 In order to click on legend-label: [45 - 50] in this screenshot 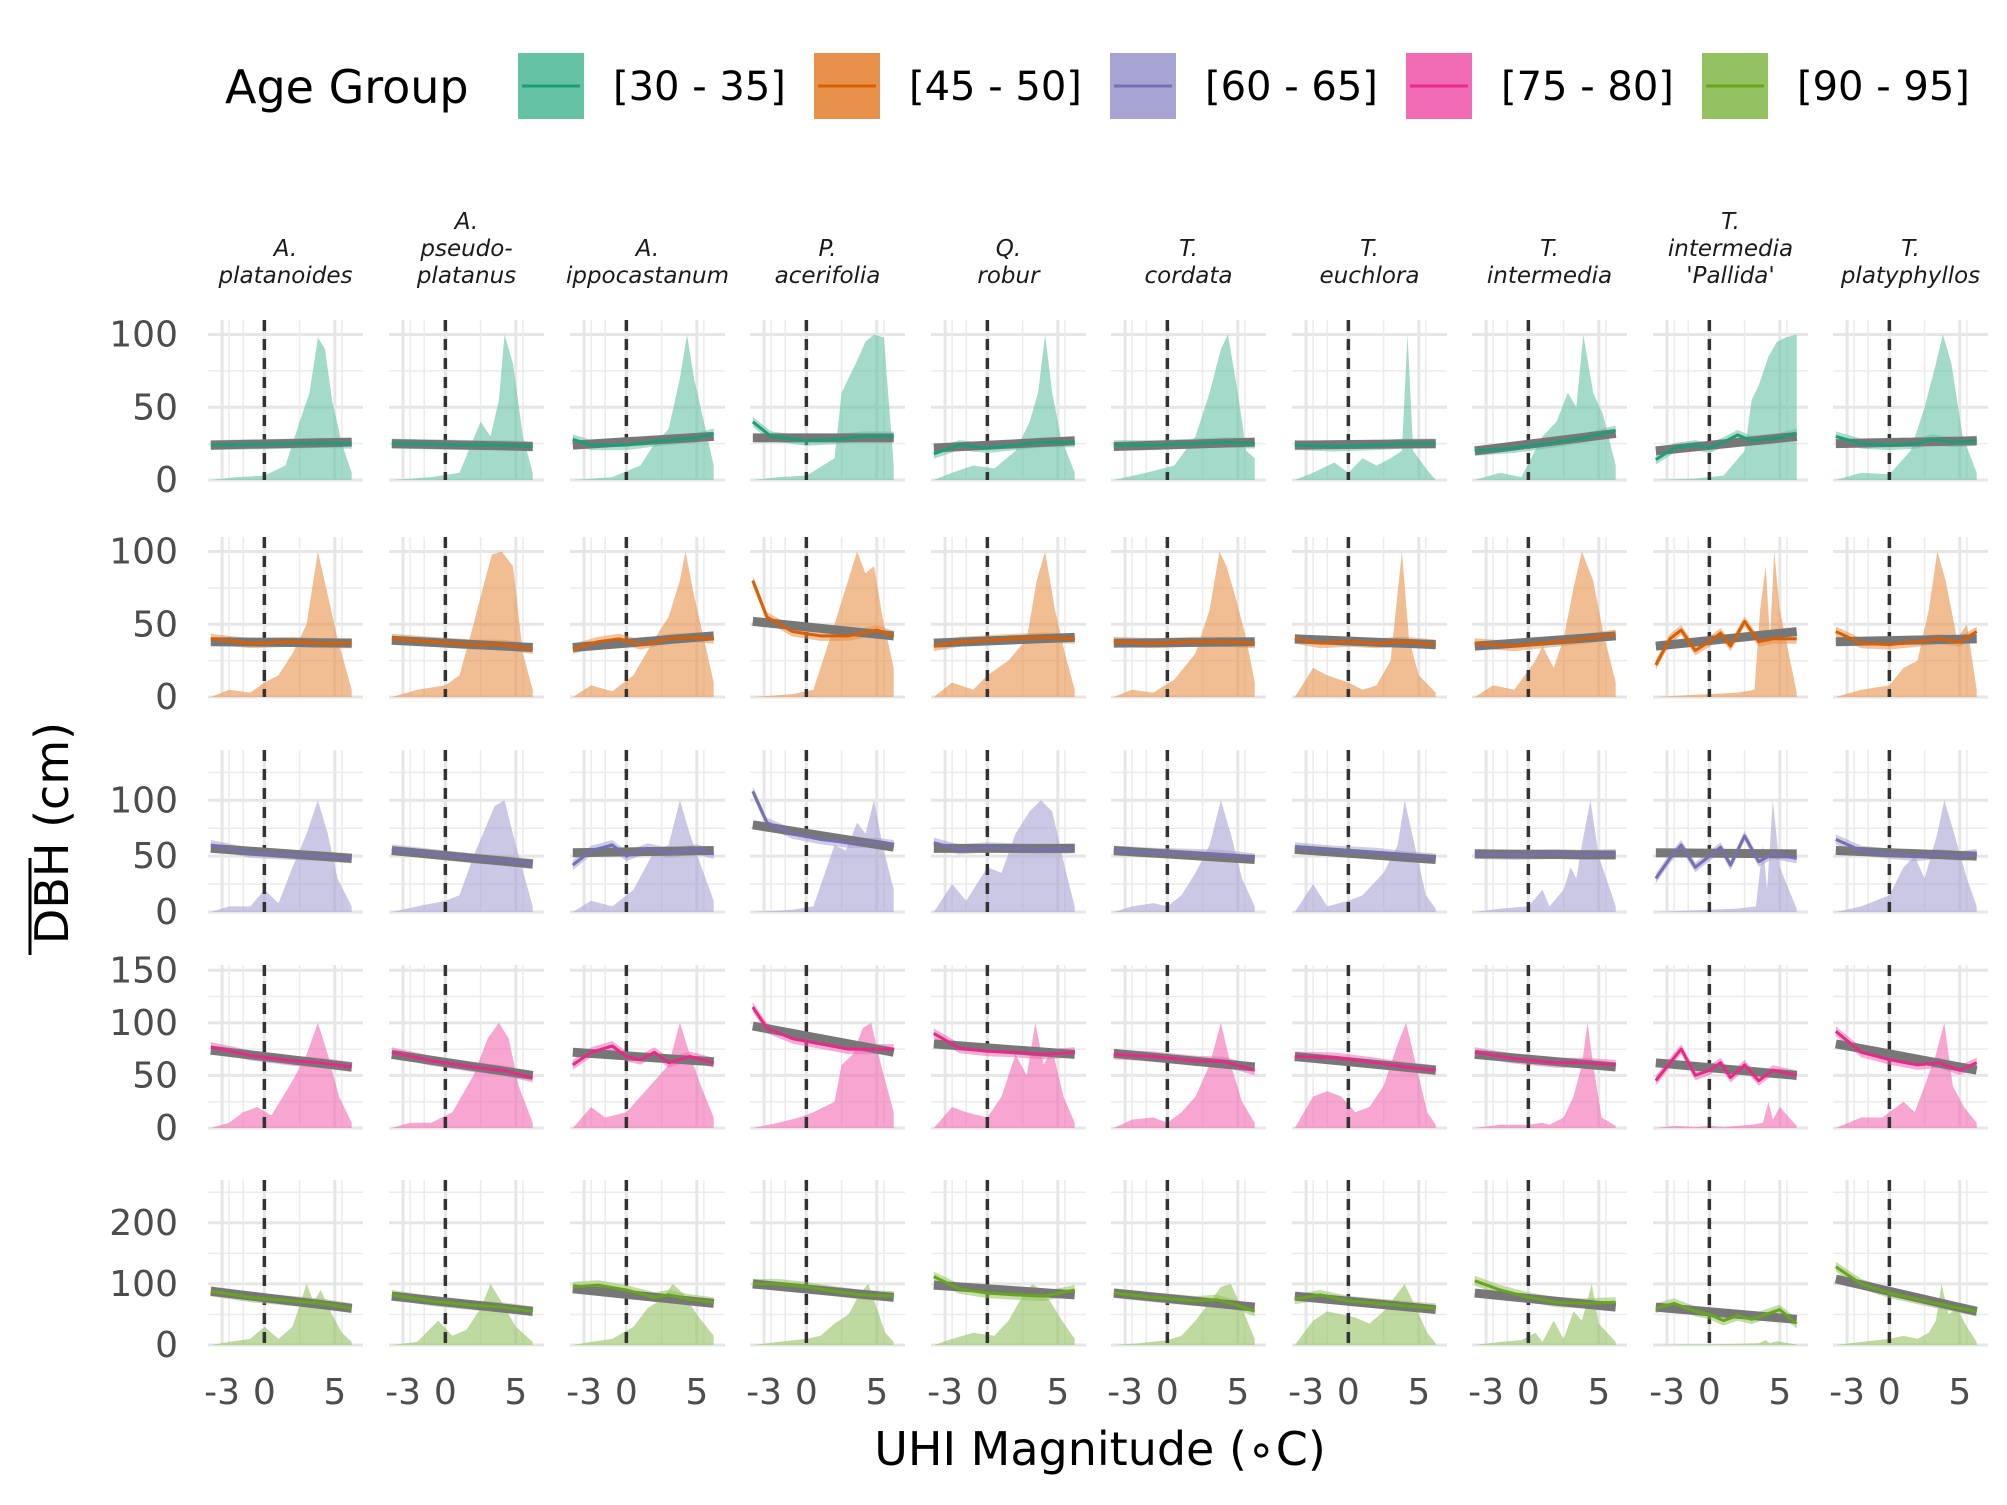, I will do `click(995, 87)`.